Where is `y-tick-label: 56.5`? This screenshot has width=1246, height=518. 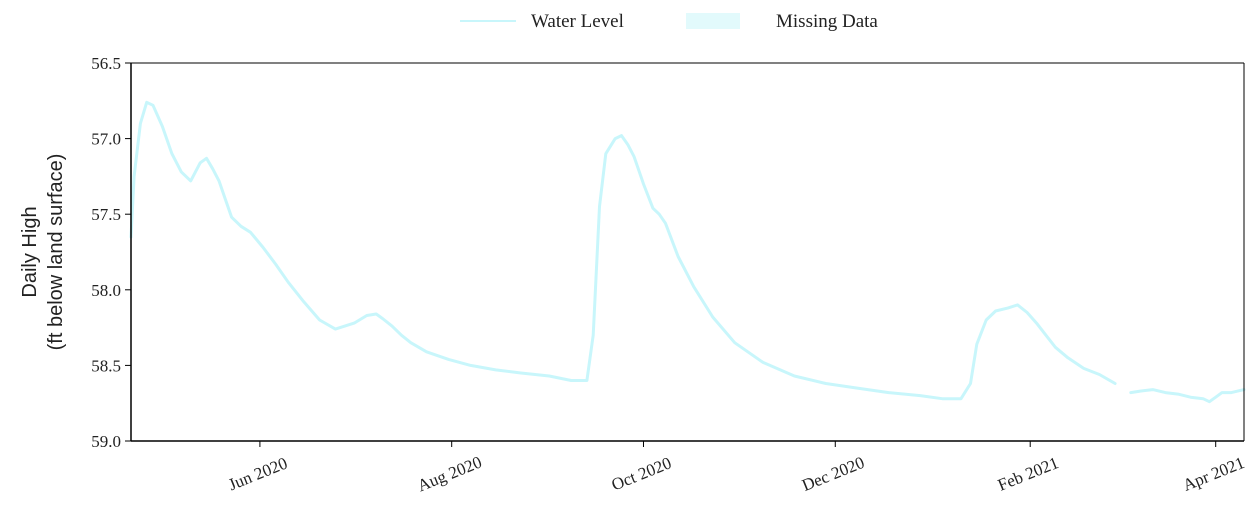 y-tick-label: 56.5 is located at coordinates (106, 63).